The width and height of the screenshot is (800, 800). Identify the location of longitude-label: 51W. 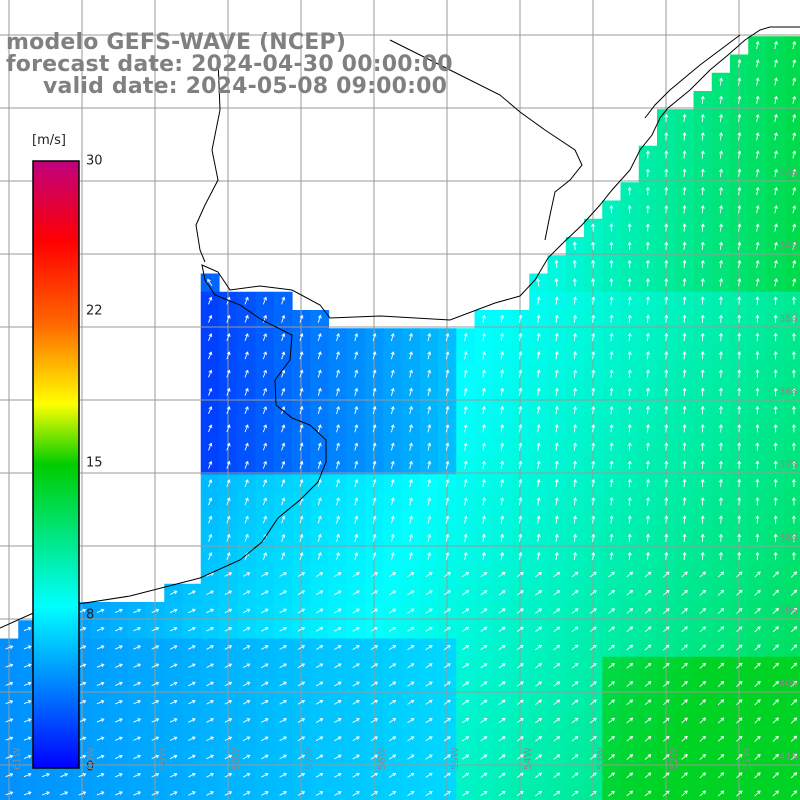
(747, 758).